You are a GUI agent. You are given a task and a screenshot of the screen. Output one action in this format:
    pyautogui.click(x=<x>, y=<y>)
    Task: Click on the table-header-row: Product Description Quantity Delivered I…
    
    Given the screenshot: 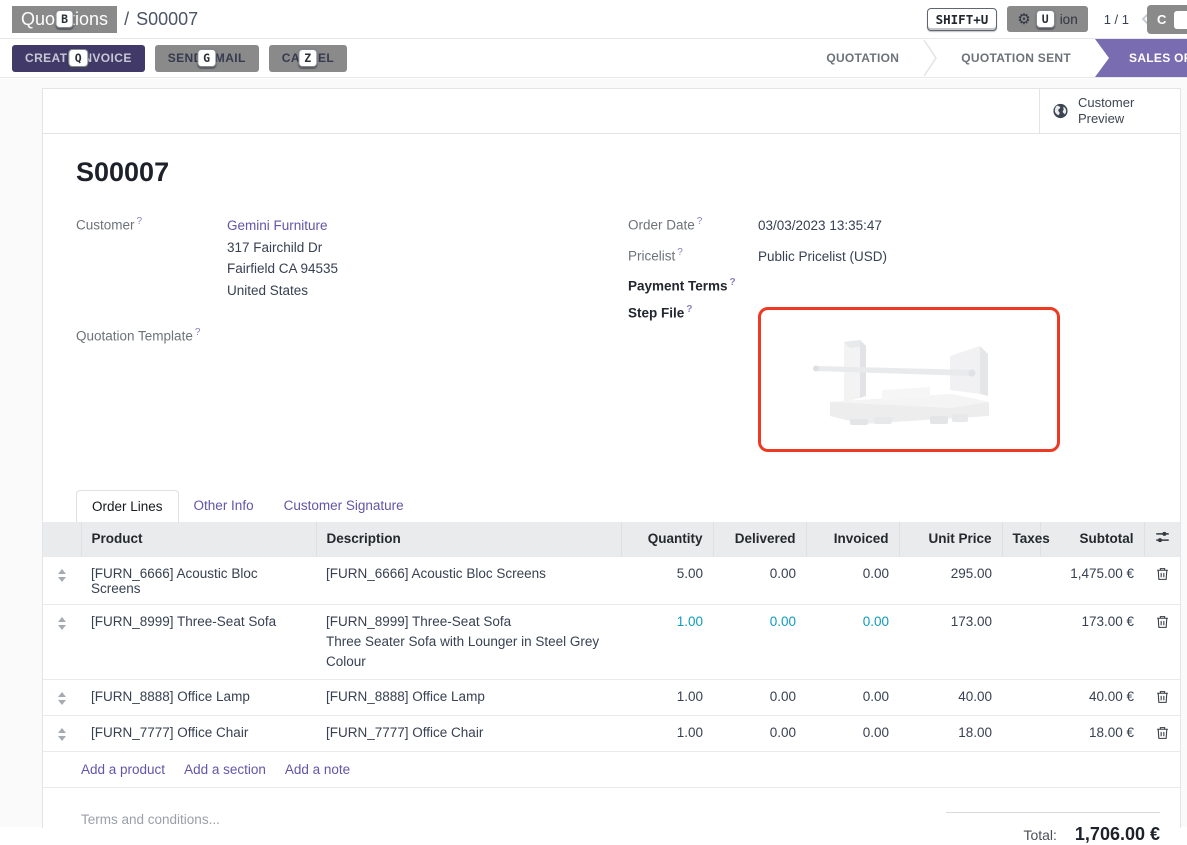 What is the action you would take?
    pyautogui.click(x=611, y=539)
    